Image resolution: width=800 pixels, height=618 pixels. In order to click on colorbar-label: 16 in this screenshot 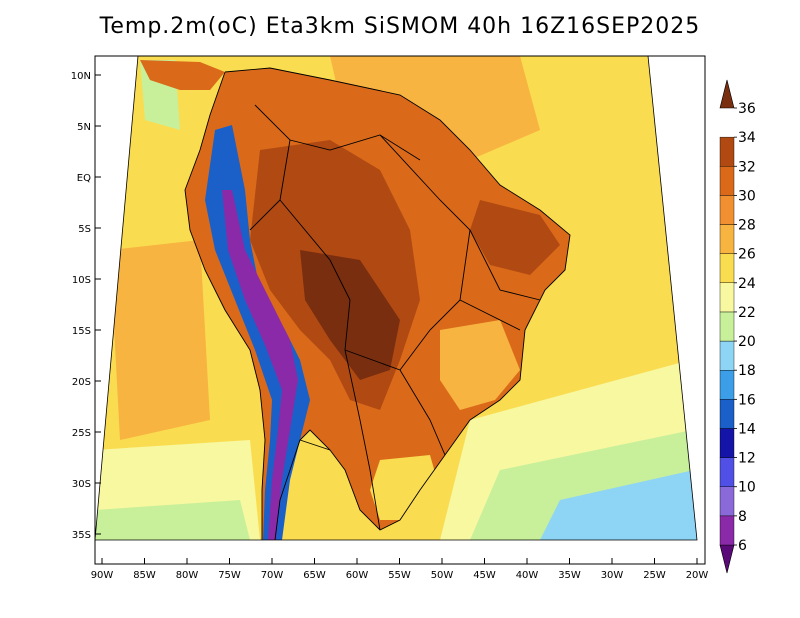, I will do `click(747, 400)`.